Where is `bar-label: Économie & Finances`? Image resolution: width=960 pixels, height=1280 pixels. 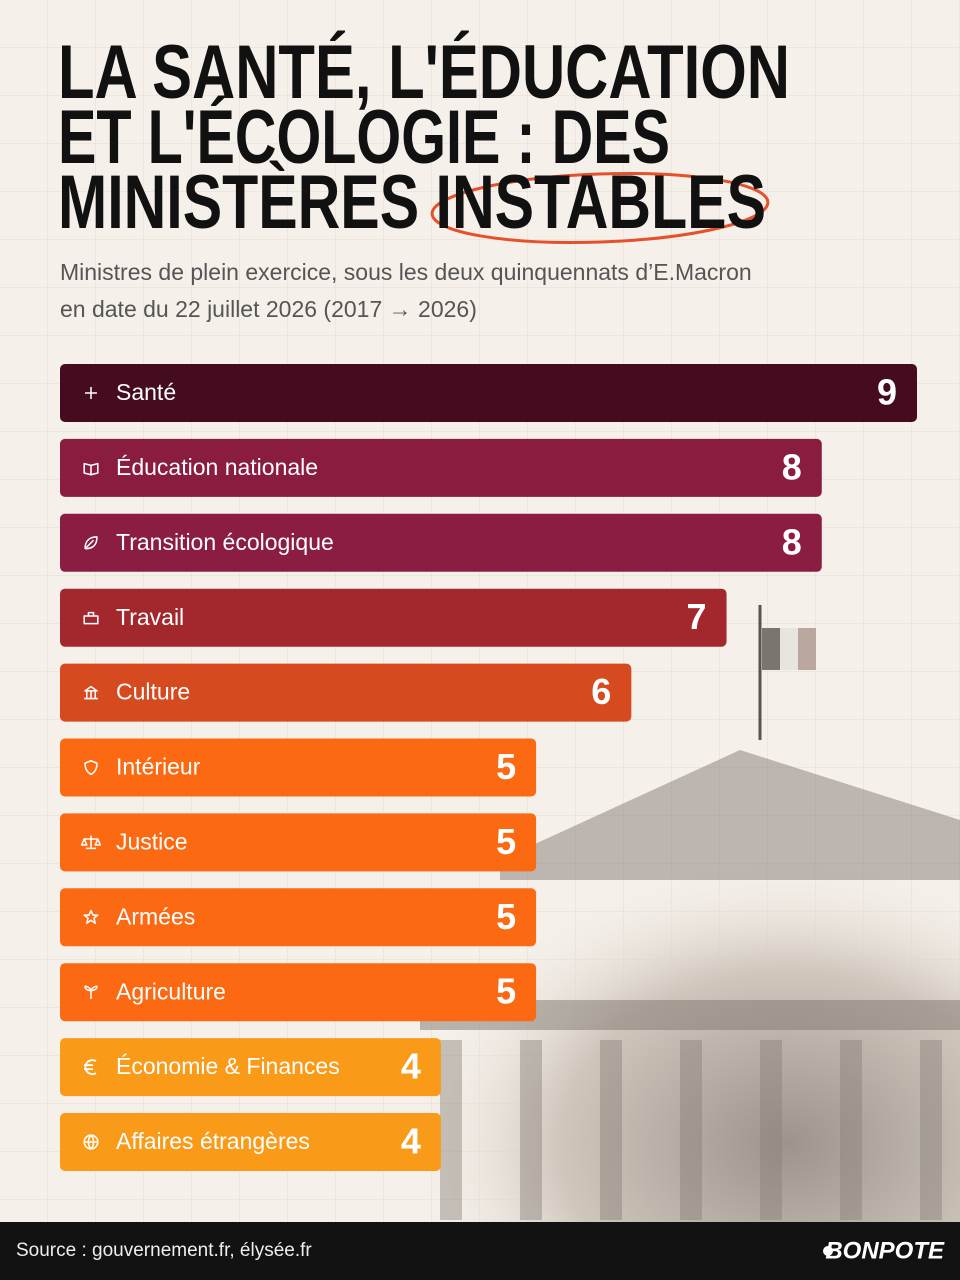 bar-label: Économie & Finances is located at coordinates (228, 1066).